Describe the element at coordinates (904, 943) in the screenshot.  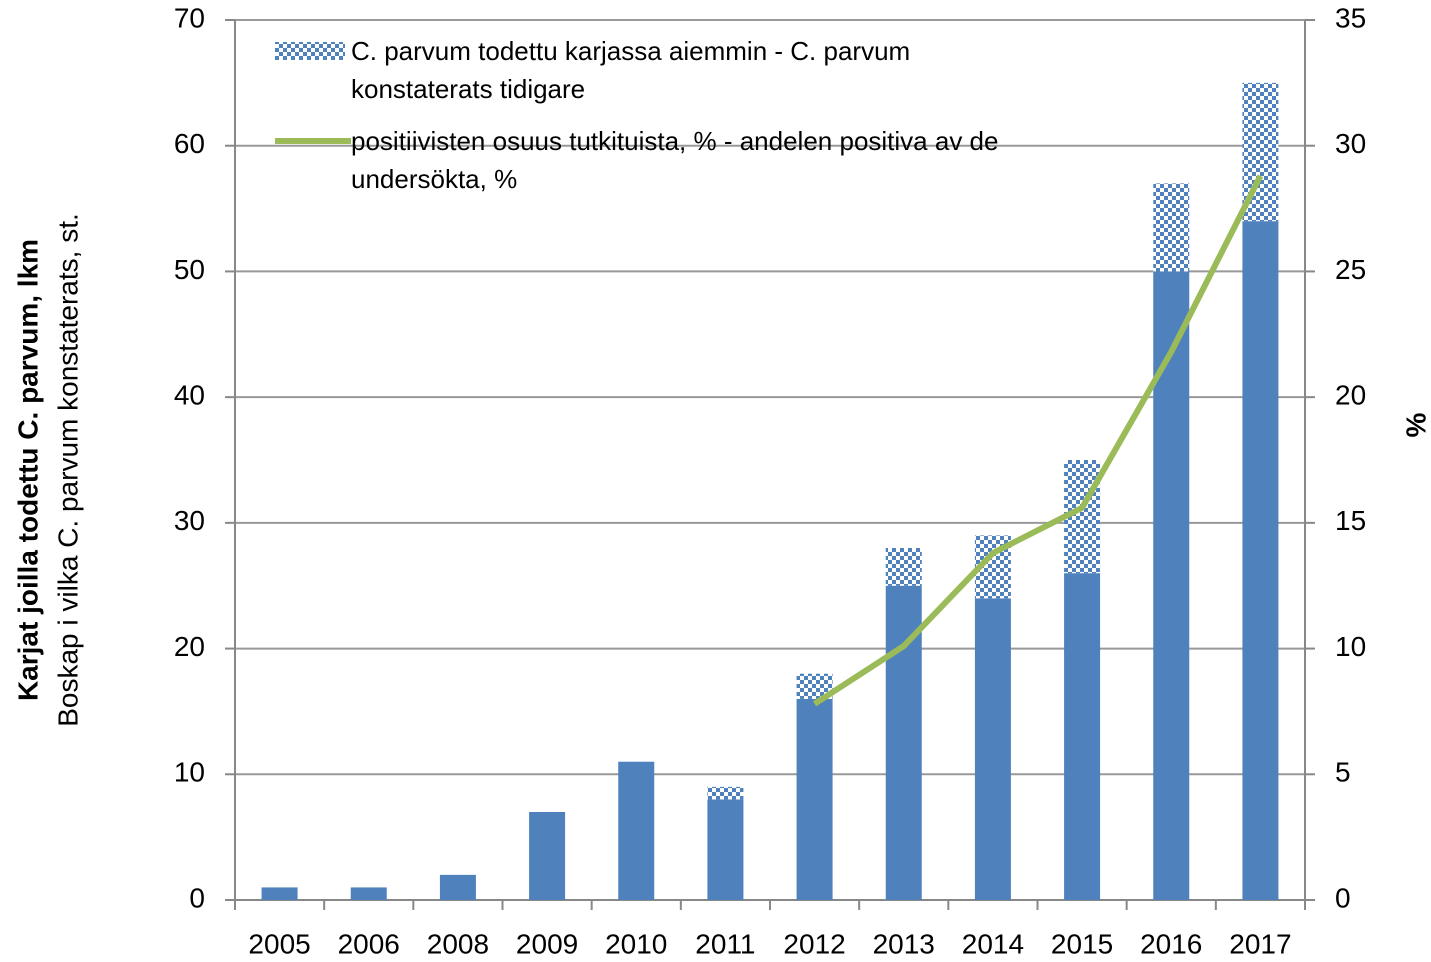
I see `x-tick-label: 2013` at that location.